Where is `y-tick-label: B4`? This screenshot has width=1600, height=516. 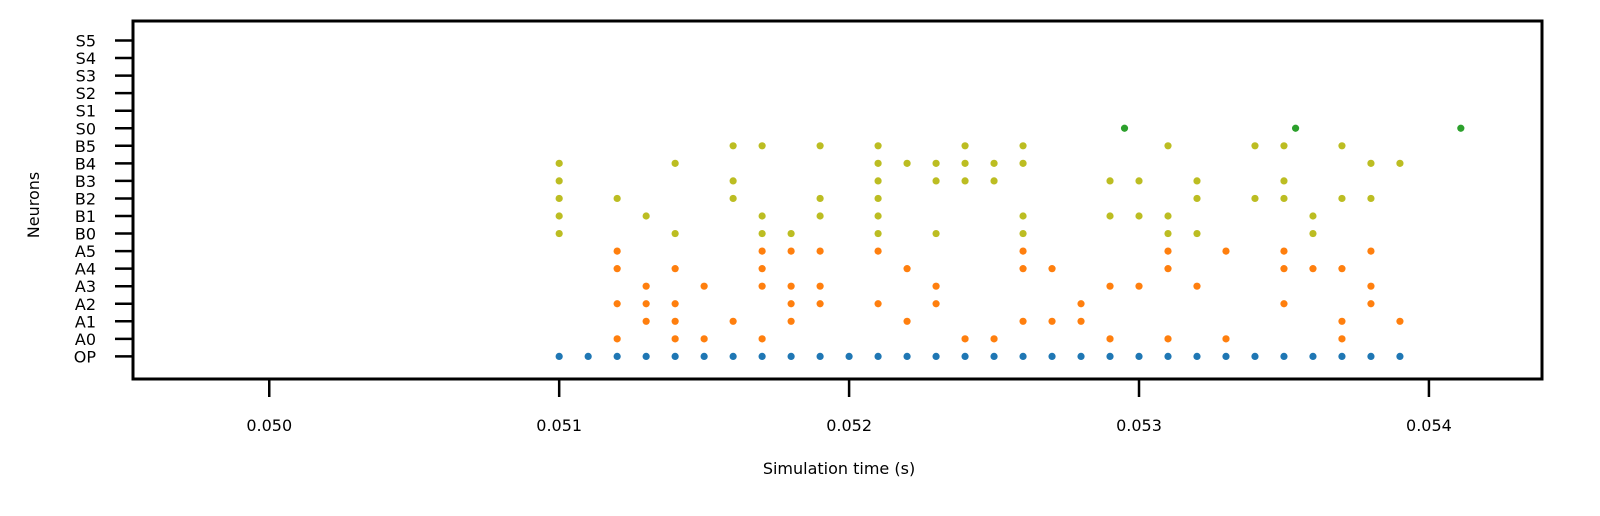 y-tick-label: B4 is located at coordinates (85, 163).